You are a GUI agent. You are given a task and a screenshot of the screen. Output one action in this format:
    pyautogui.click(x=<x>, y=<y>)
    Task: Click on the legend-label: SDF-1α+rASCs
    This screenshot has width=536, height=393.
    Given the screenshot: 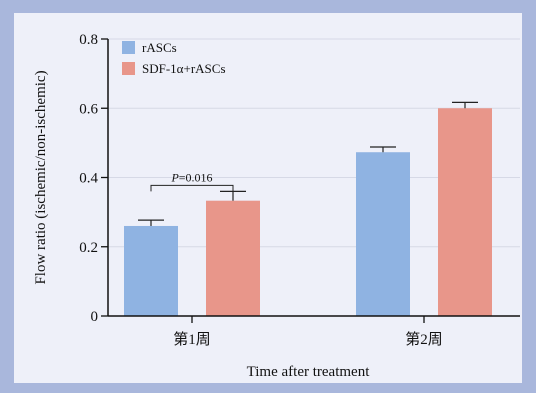 What is the action you would take?
    pyautogui.click(x=184, y=68)
    